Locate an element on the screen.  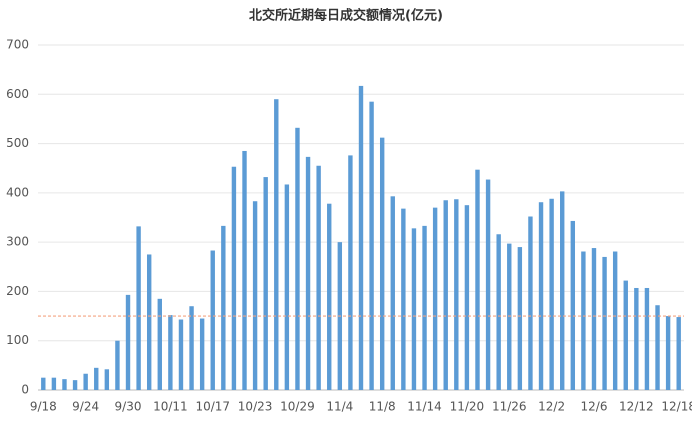
x-tick-label: 12/6 is located at coordinates (594, 407).